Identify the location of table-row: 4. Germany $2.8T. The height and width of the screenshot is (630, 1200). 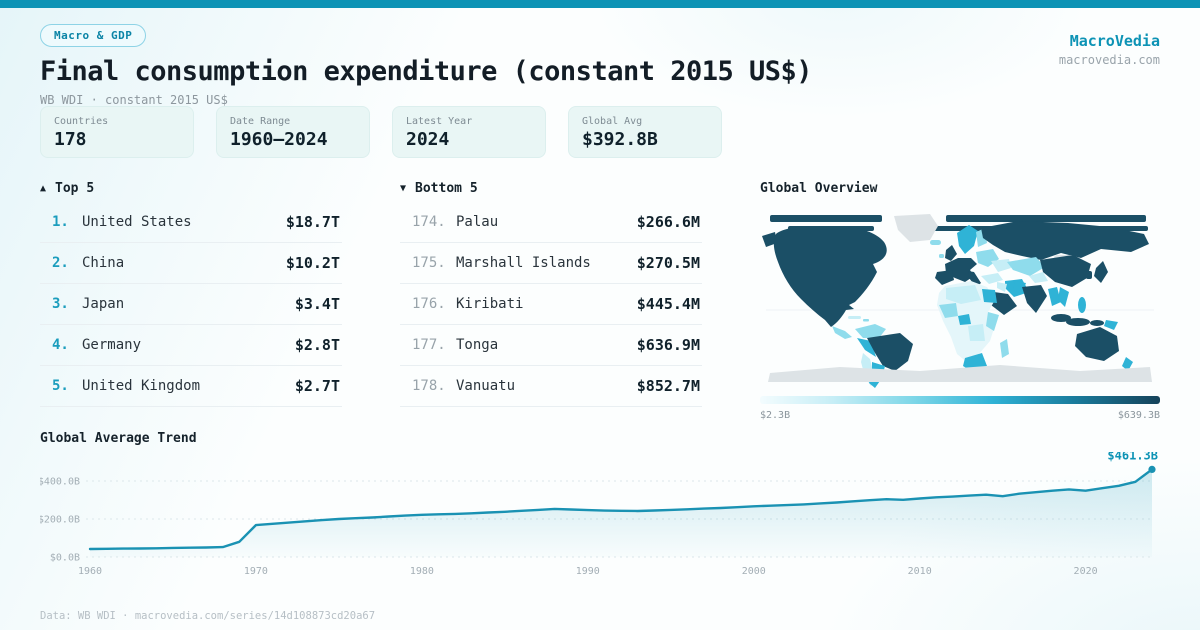
(191, 345).